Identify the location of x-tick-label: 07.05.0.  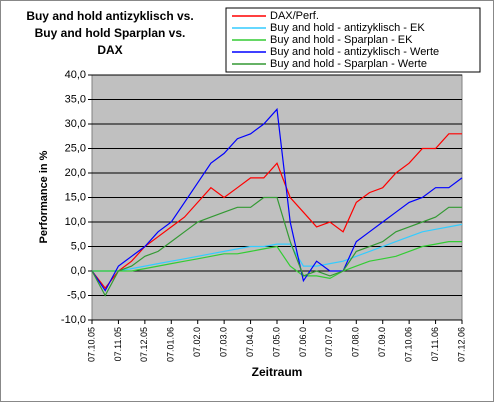
(276, 342).